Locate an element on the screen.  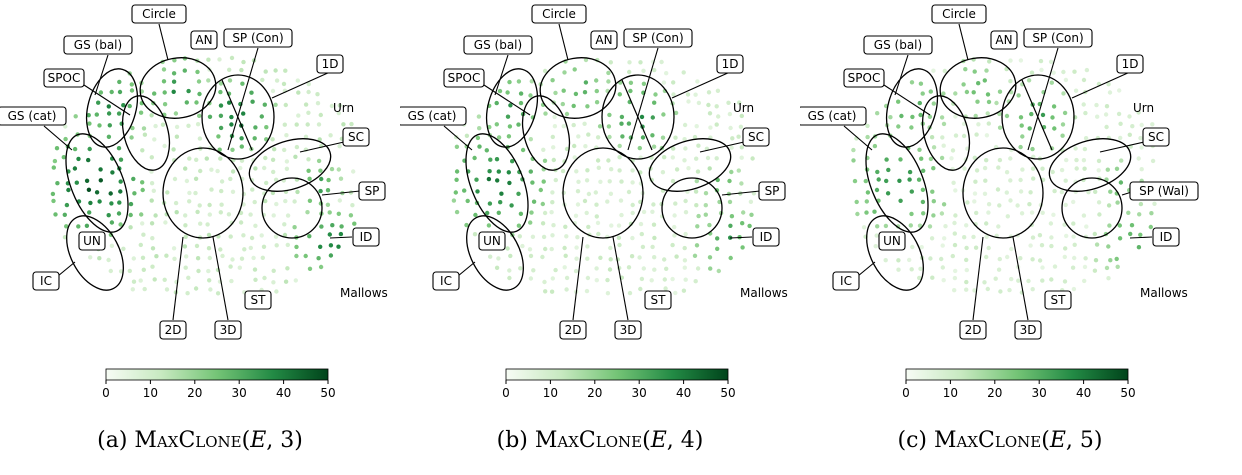
label-box-spoc is located at coordinates (464, 78).